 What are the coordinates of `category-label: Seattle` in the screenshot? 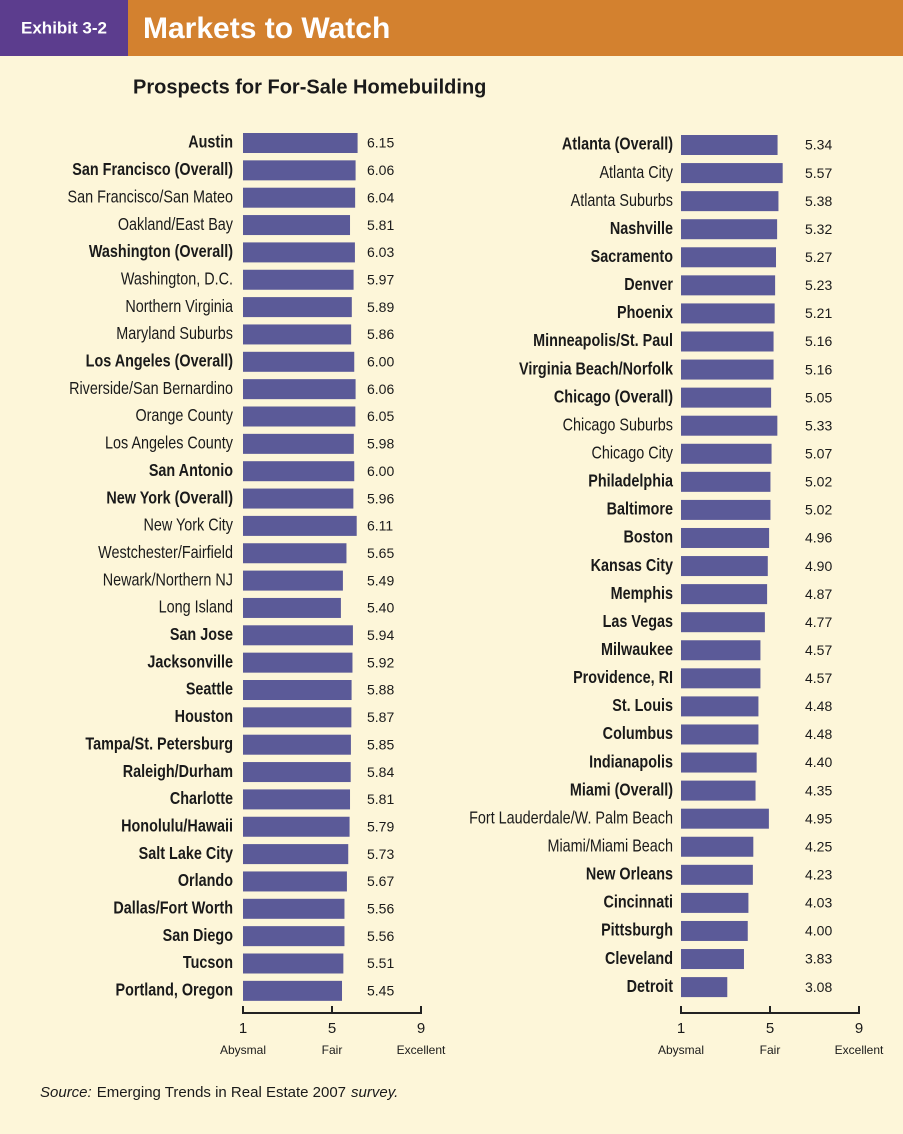 It's located at (209, 689).